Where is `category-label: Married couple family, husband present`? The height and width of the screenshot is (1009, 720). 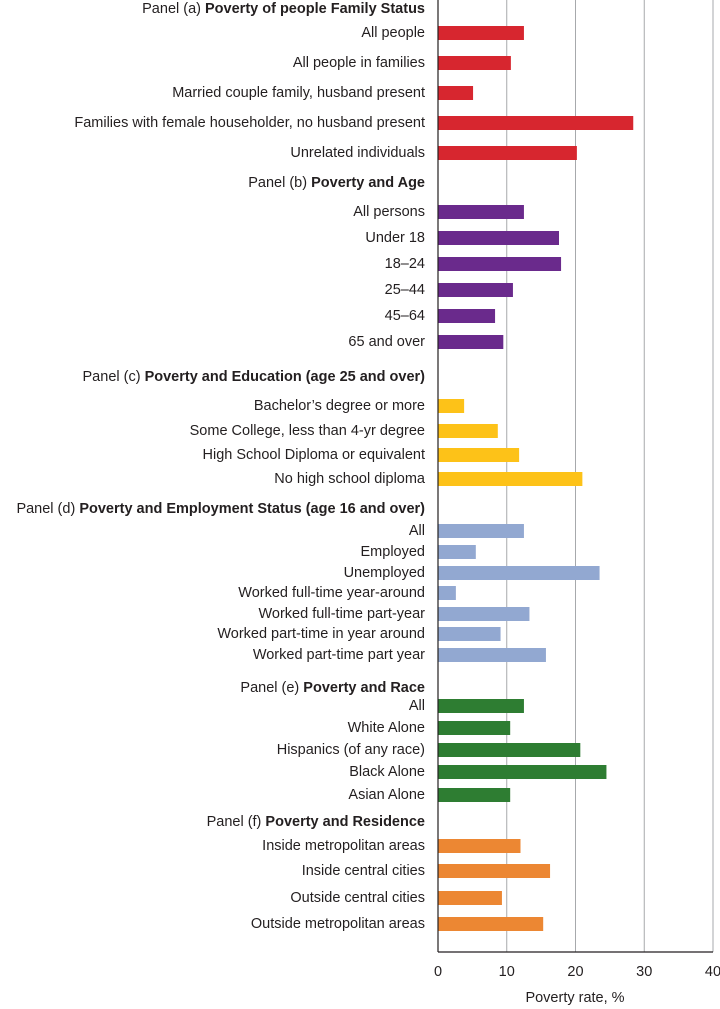
category-label: Married couple family, husband present is located at coordinates (298, 93).